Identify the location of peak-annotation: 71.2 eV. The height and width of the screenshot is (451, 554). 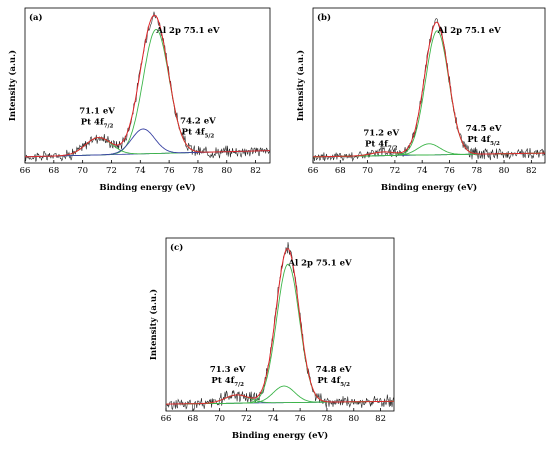
(381, 134).